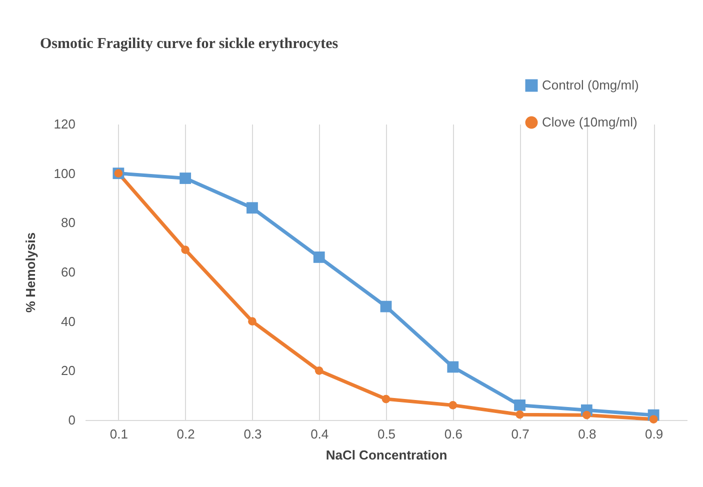 The height and width of the screenshot is (487, 703). What do you see at coordinates (387, 455) in the screenshot?
I see `x-axis-title: NaCl Concentration` at bounding box center [387, 455].